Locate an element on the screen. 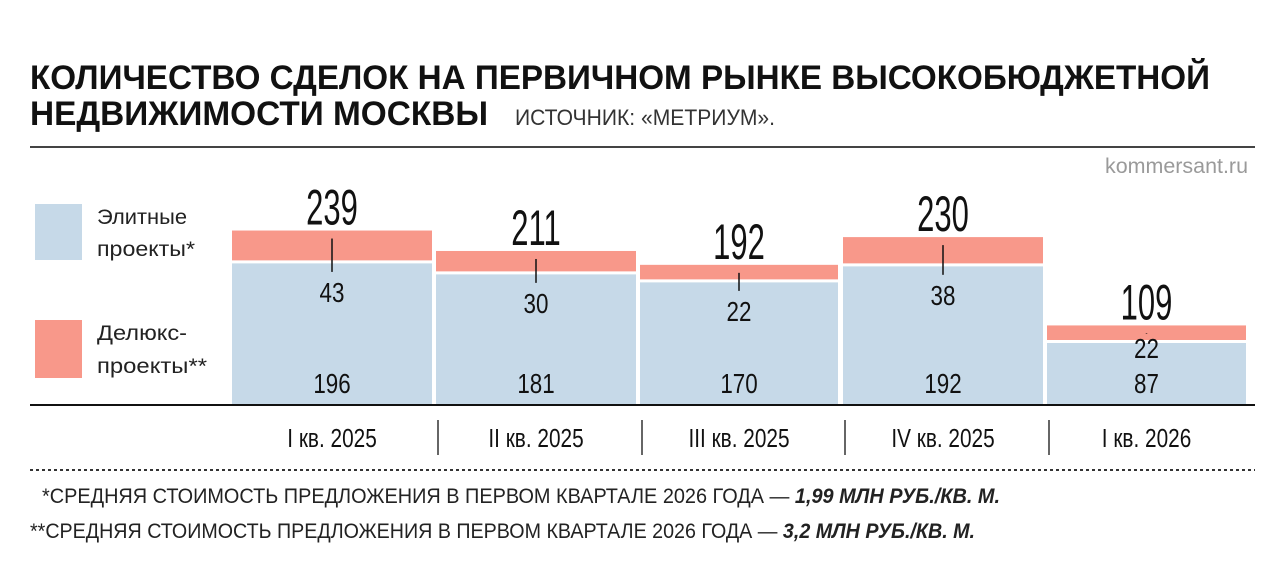 The width and height of the screenshot is (1280, 584). elite-value-label: 170 is located at coordinates (738, 384).